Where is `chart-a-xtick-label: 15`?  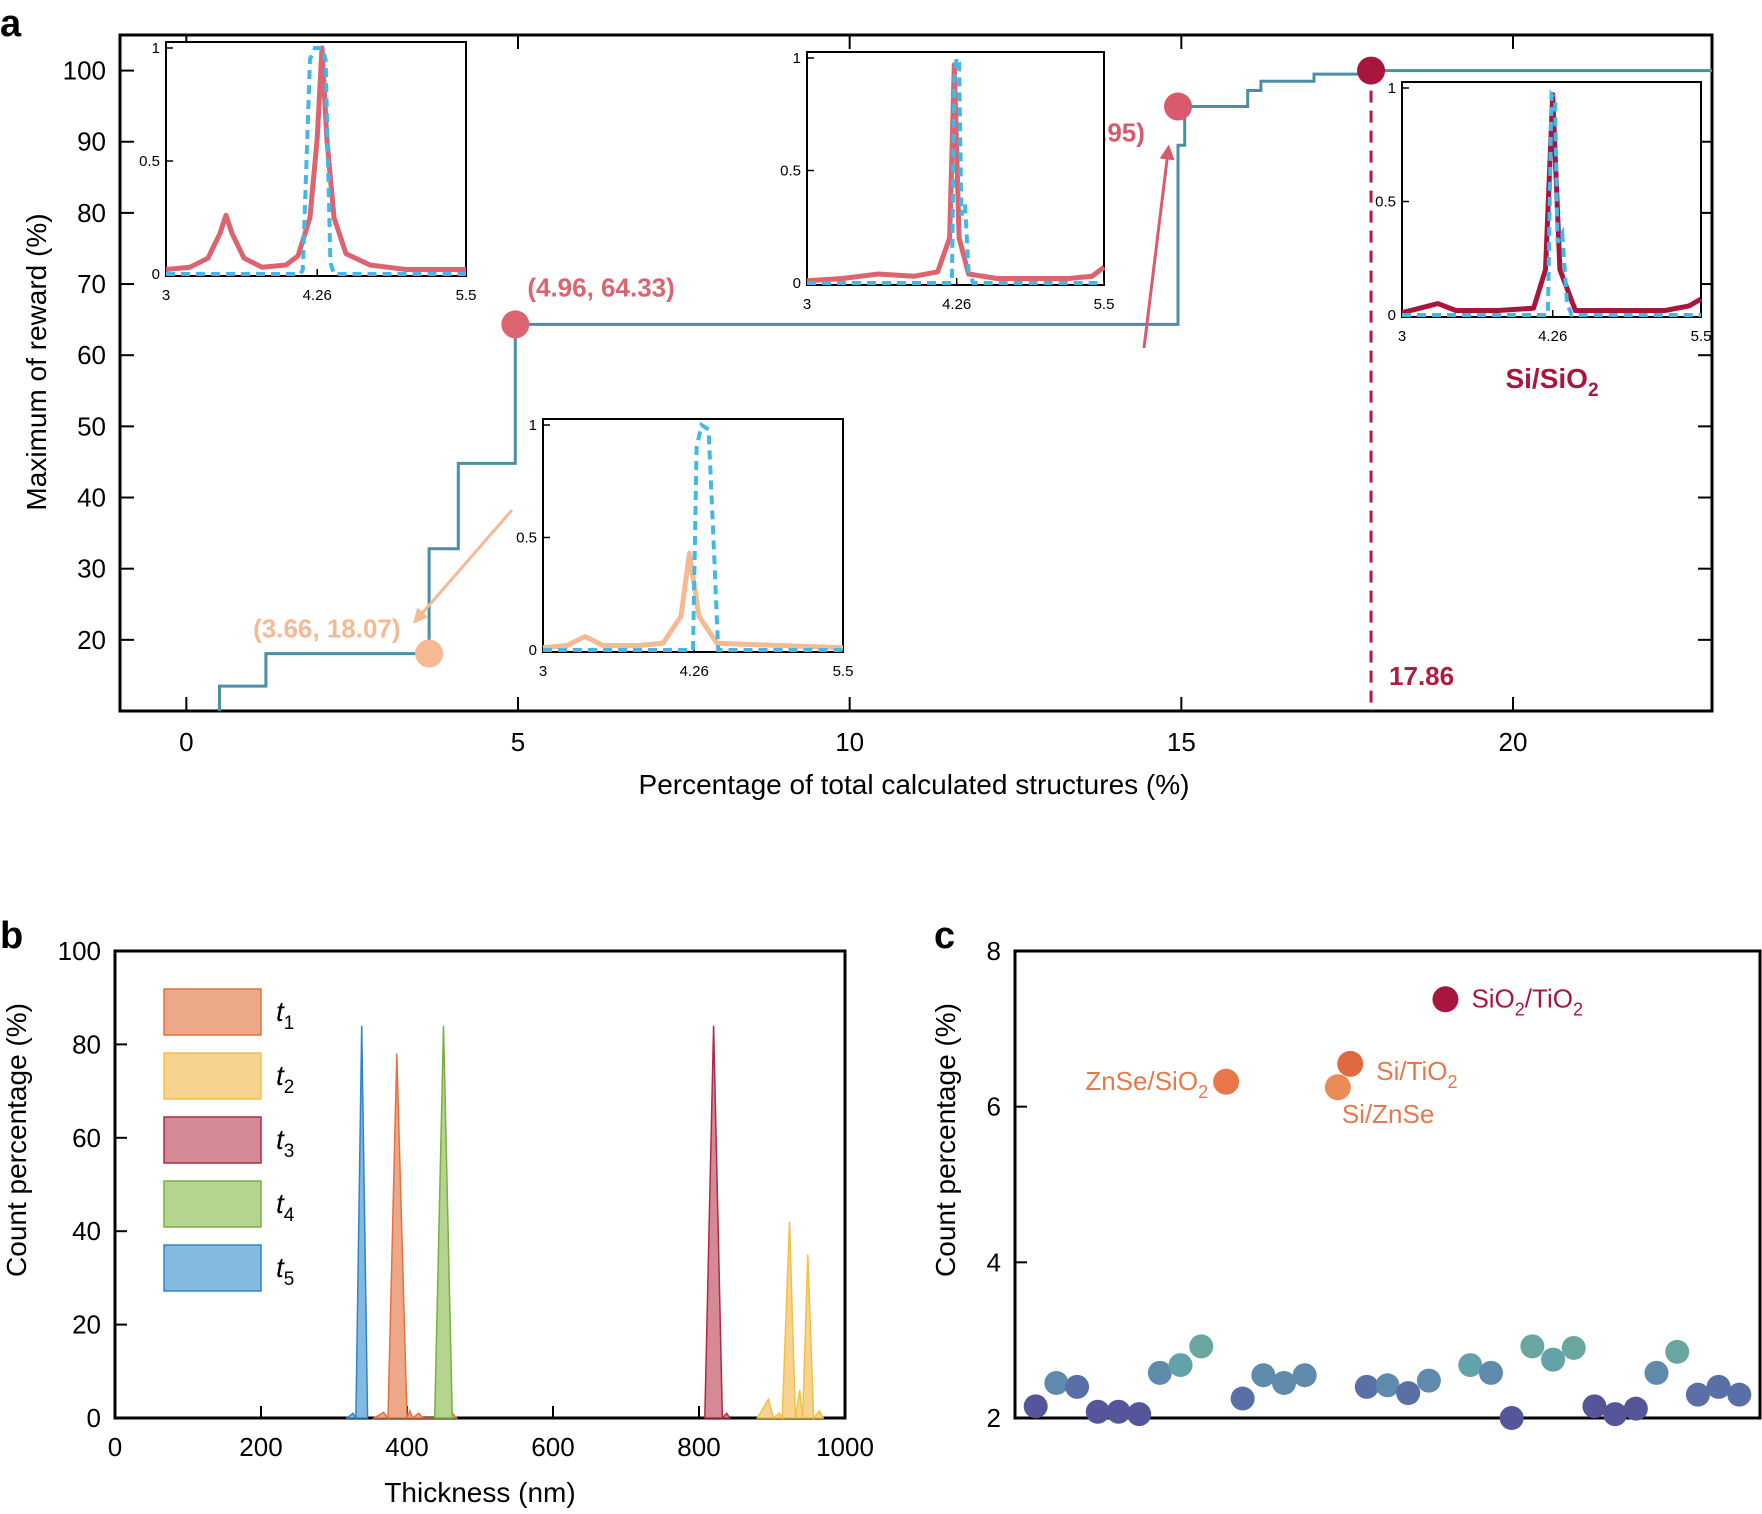 chart-a-xtick-label: 15 is located at coordinates (1181, 742).